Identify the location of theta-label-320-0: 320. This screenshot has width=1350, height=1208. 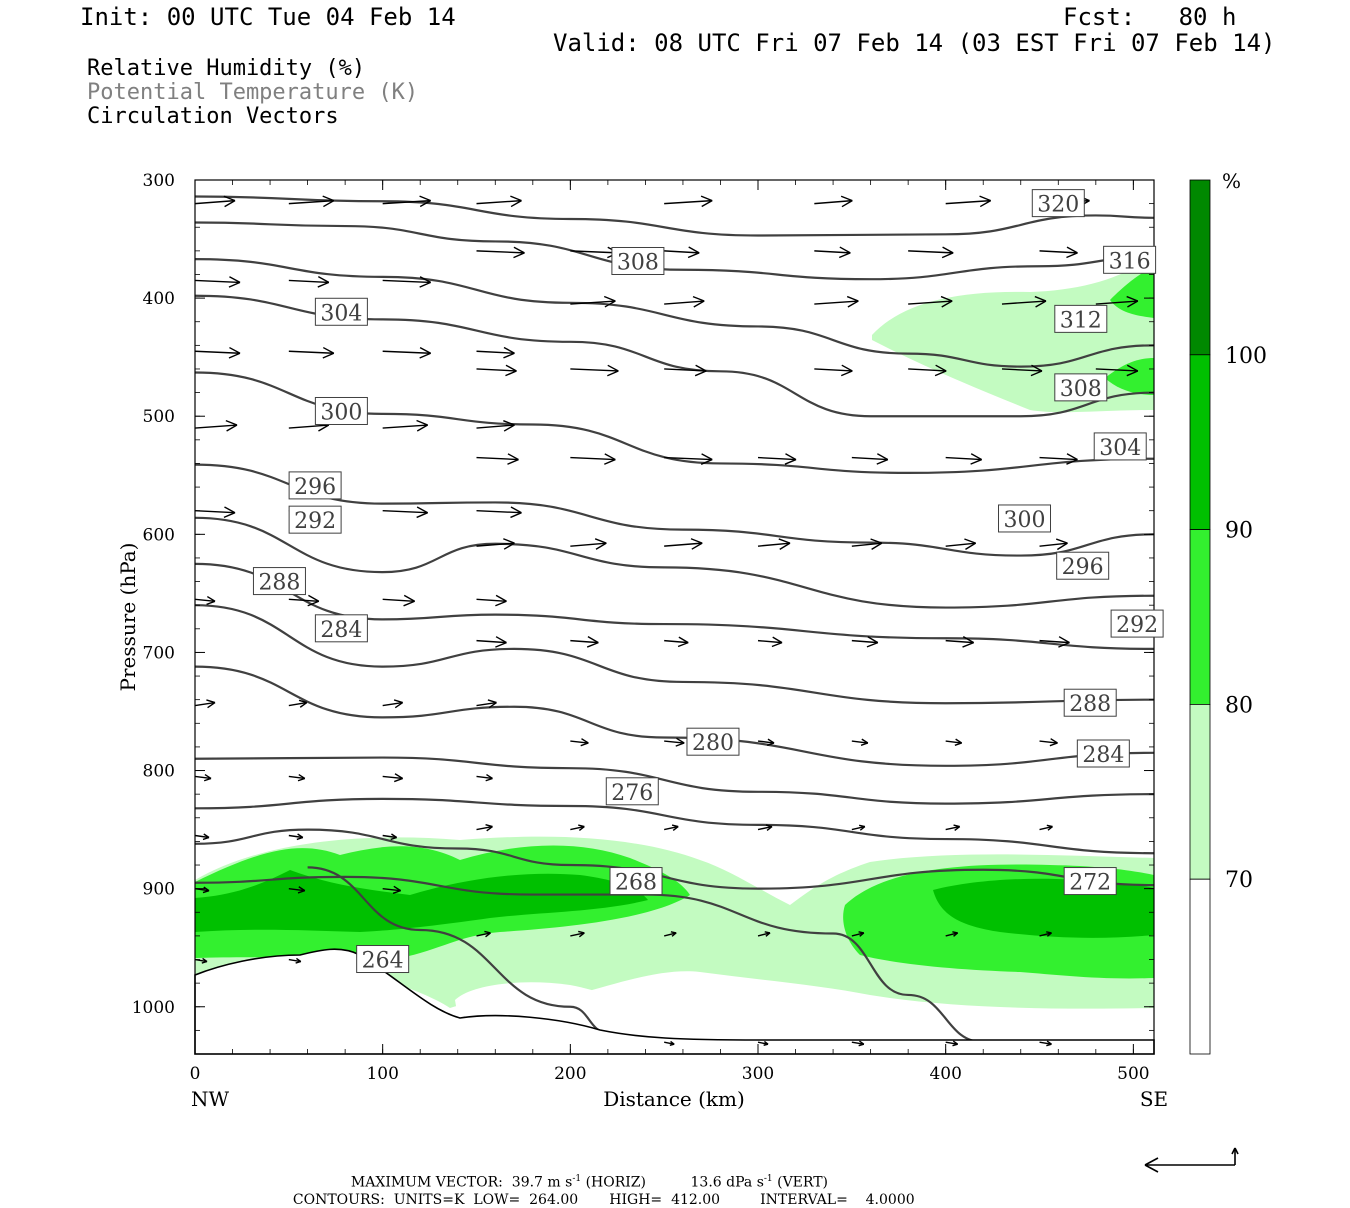
(1058, 203).